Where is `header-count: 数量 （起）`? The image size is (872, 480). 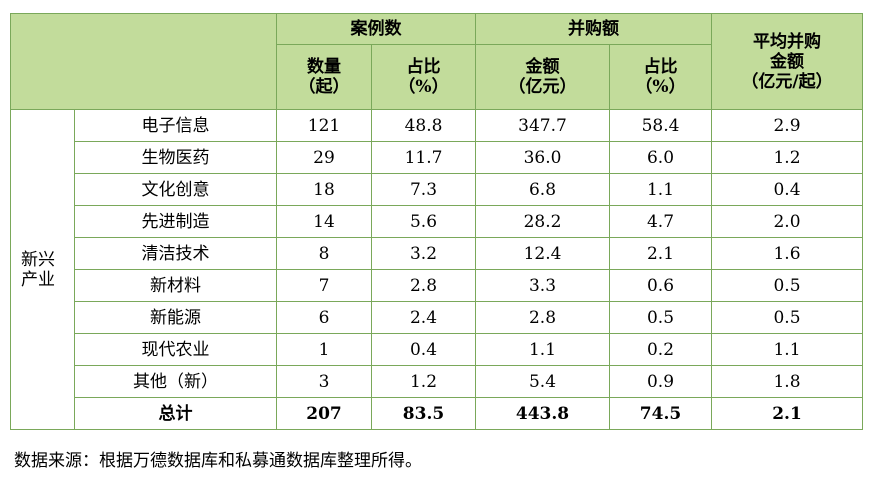
header-count: 数量 （起） is located at coordinates (324, 77).